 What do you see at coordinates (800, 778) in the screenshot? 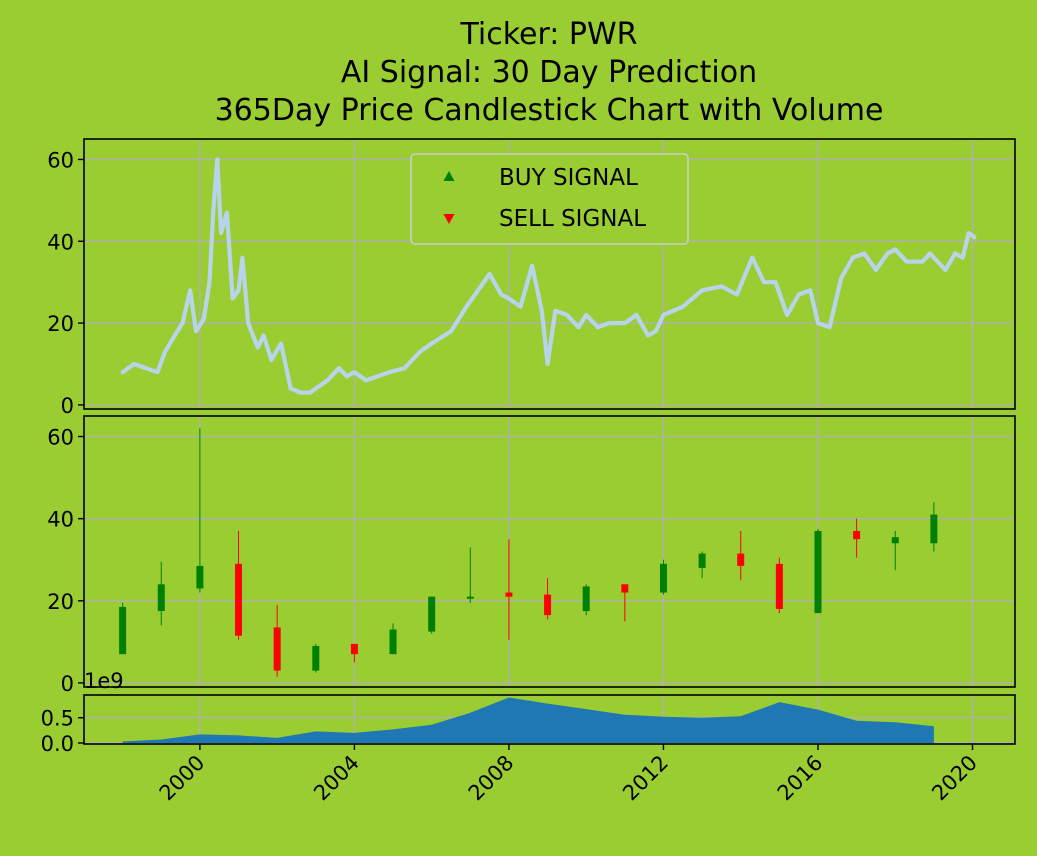
I see `x-tick-label: 2016` at bounding box center [800, 778].